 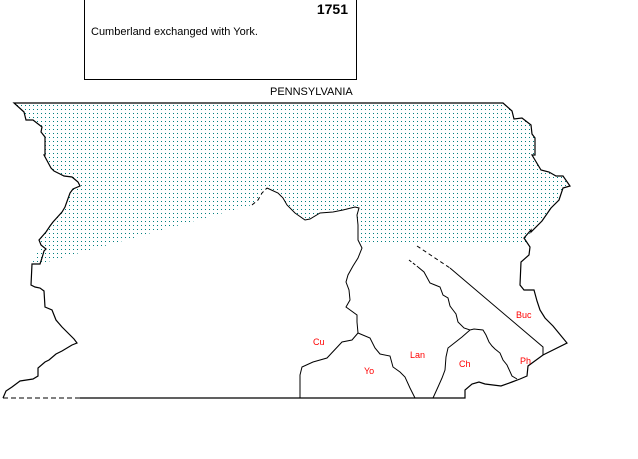 I want to click on boundary-lancaster-chester-west, so click(x=451, y=364).